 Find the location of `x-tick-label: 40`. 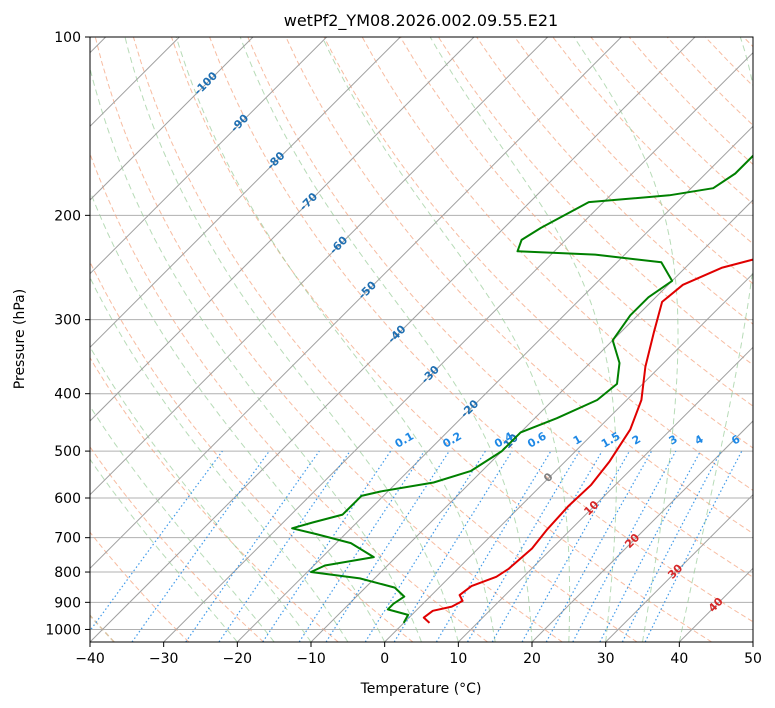

x-tick-label: 40 is located at coordinates (679, 659).